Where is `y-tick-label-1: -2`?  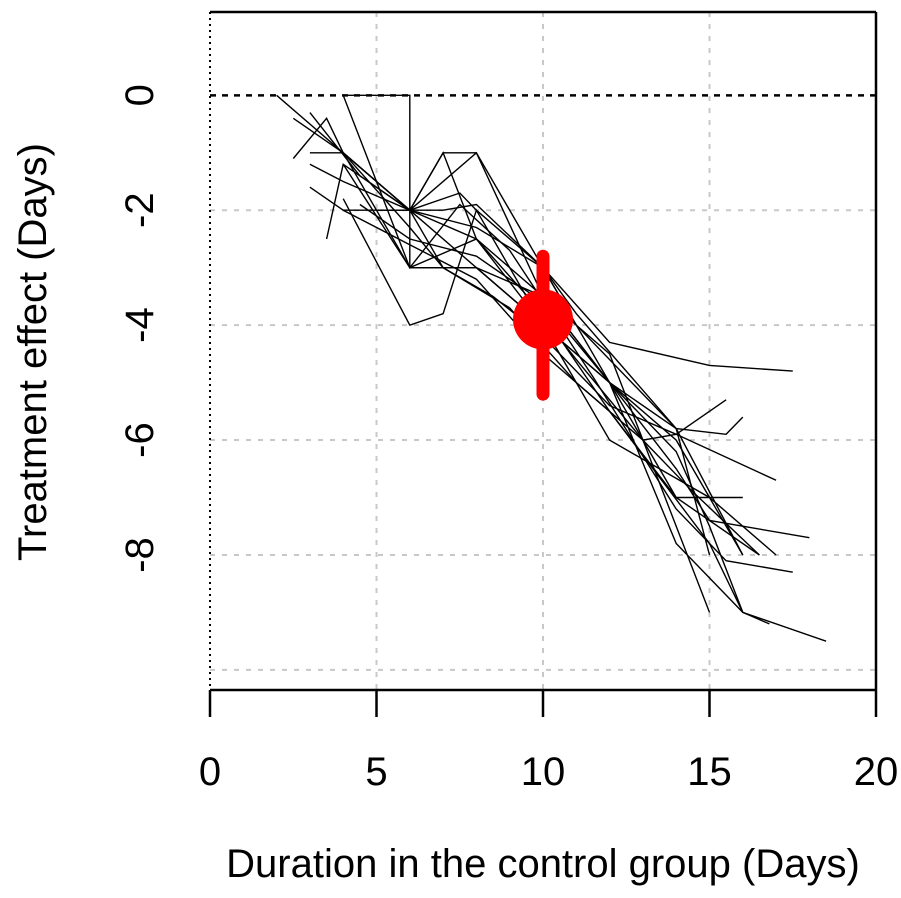 y-tick-label-1: -2 is located at coordinates (140, 210).